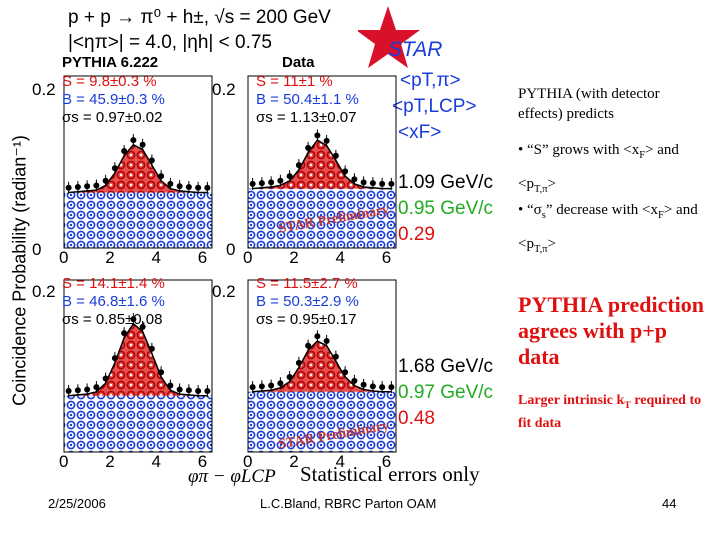 The width and height of the screenshot is (720, 540). Describe the element at coordinates (199, 17) in the screenshot. I see `reaction-title: p + p → π⁰ + h±, √s = 200 GeV` at that location.